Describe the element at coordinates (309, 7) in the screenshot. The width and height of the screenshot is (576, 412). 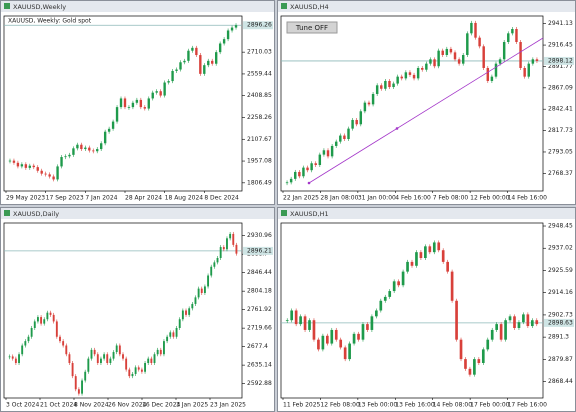
I see `window-title: XAUUSD,H4` at that location.